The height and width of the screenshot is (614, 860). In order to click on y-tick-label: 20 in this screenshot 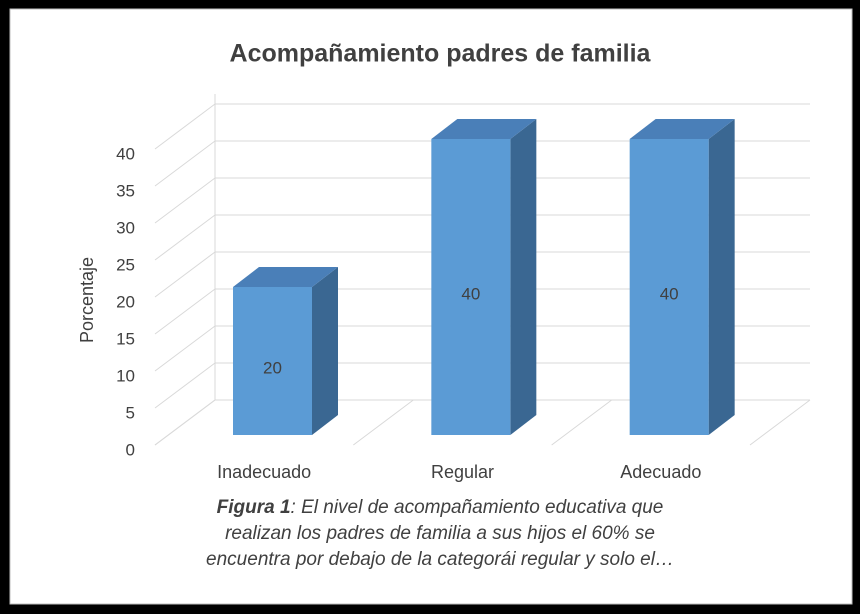, I will do `click(125, 301)`.